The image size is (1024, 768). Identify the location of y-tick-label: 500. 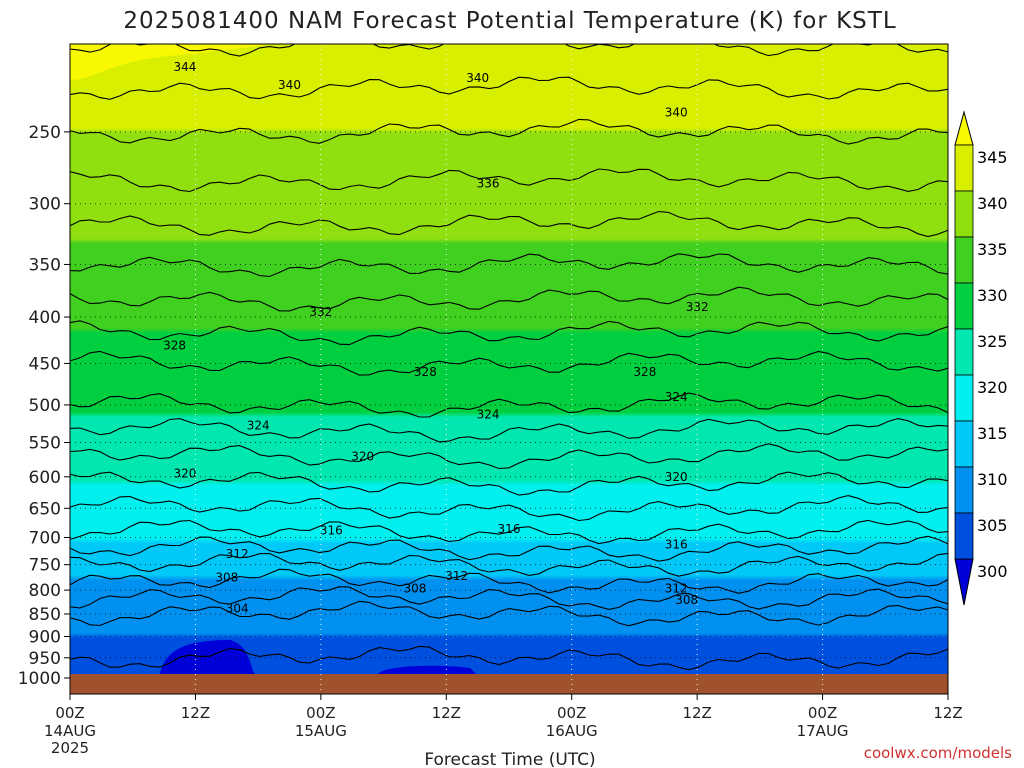
(45, 406).